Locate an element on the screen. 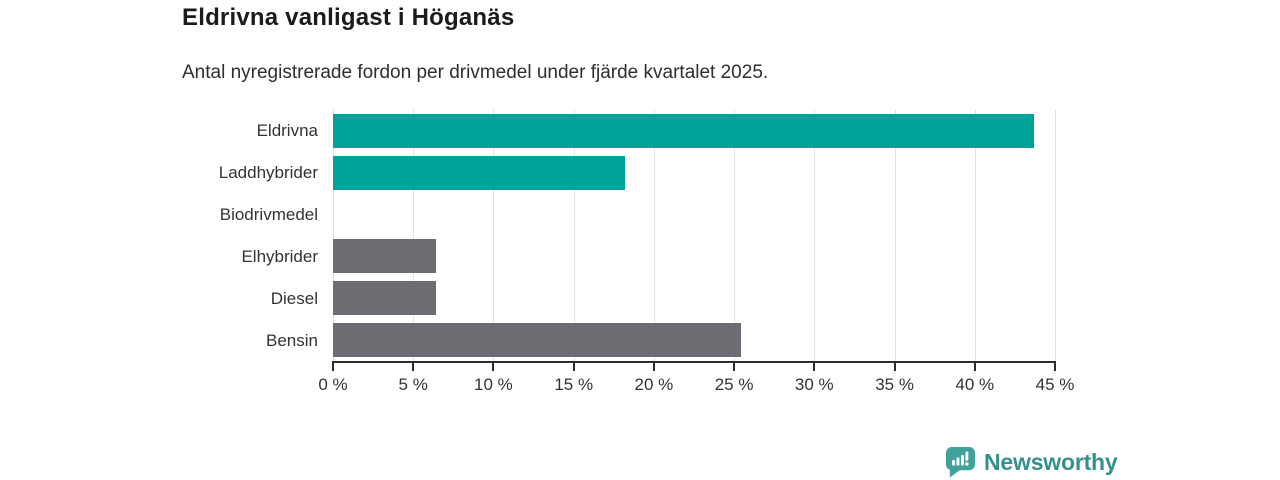  chart-title: Eldrivna vanligast i Höganäs is located at coordinates (348, 17).